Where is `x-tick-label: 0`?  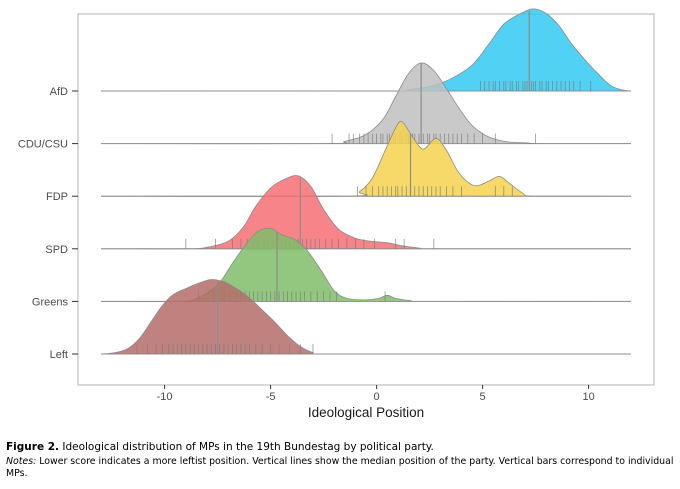
x-tick-label: 0 is located at coordinates (377, 397).